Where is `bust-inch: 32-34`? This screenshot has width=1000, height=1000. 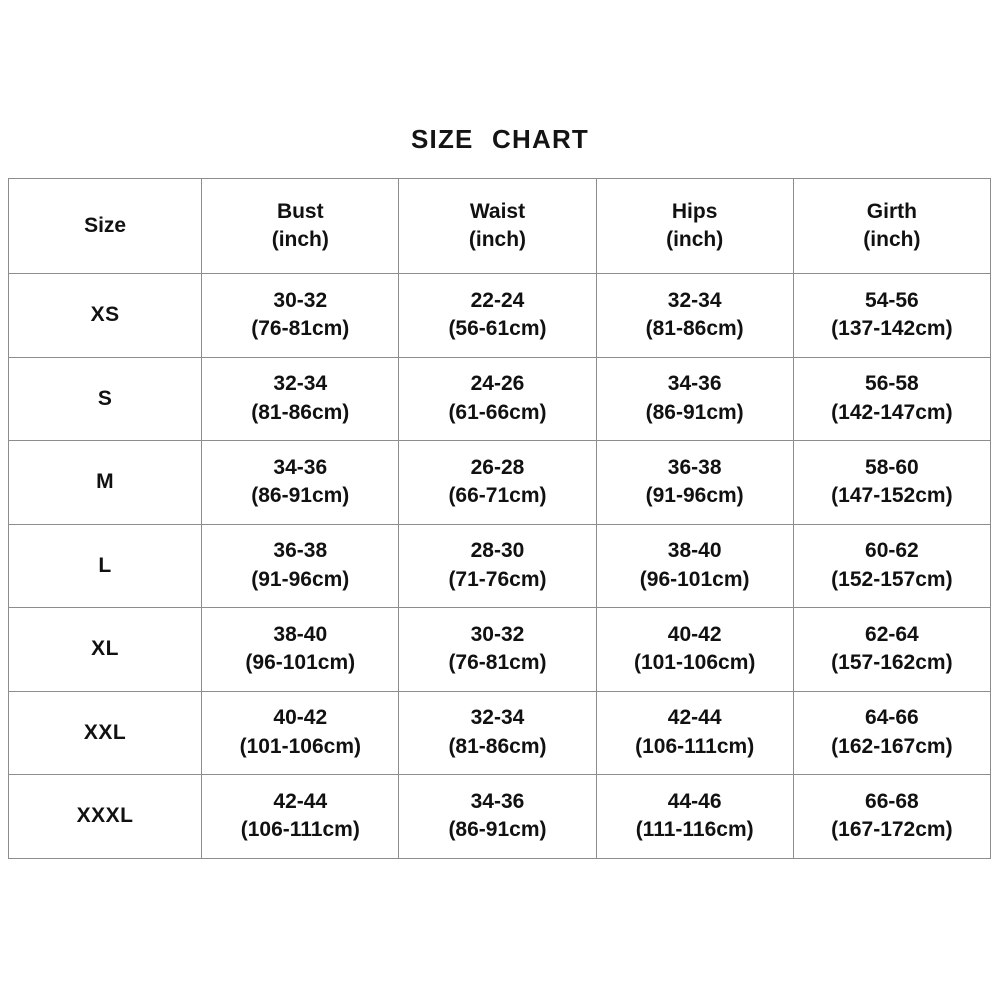 bust-inch: 32-34 is located at coordinates (300, 384).